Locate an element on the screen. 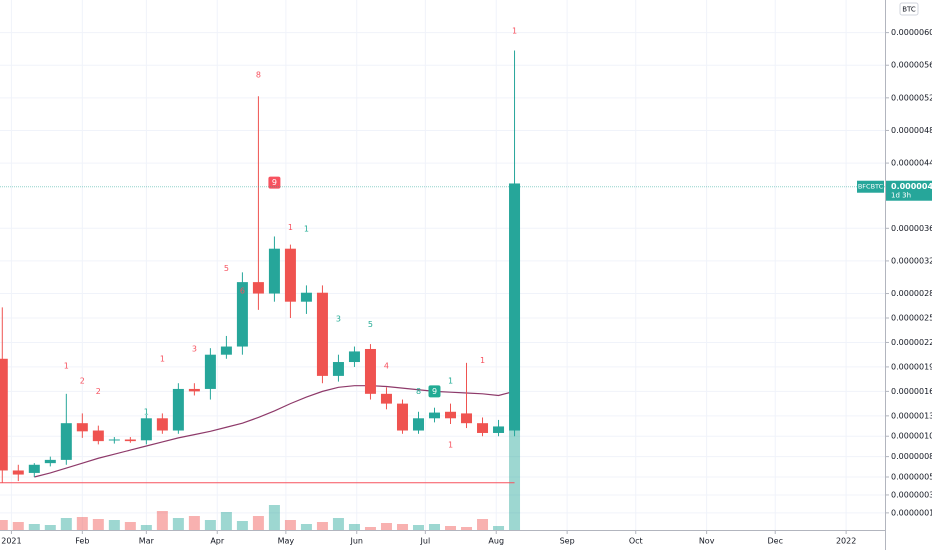  x-tick-label: Dec is located at coordinates (774, 541).